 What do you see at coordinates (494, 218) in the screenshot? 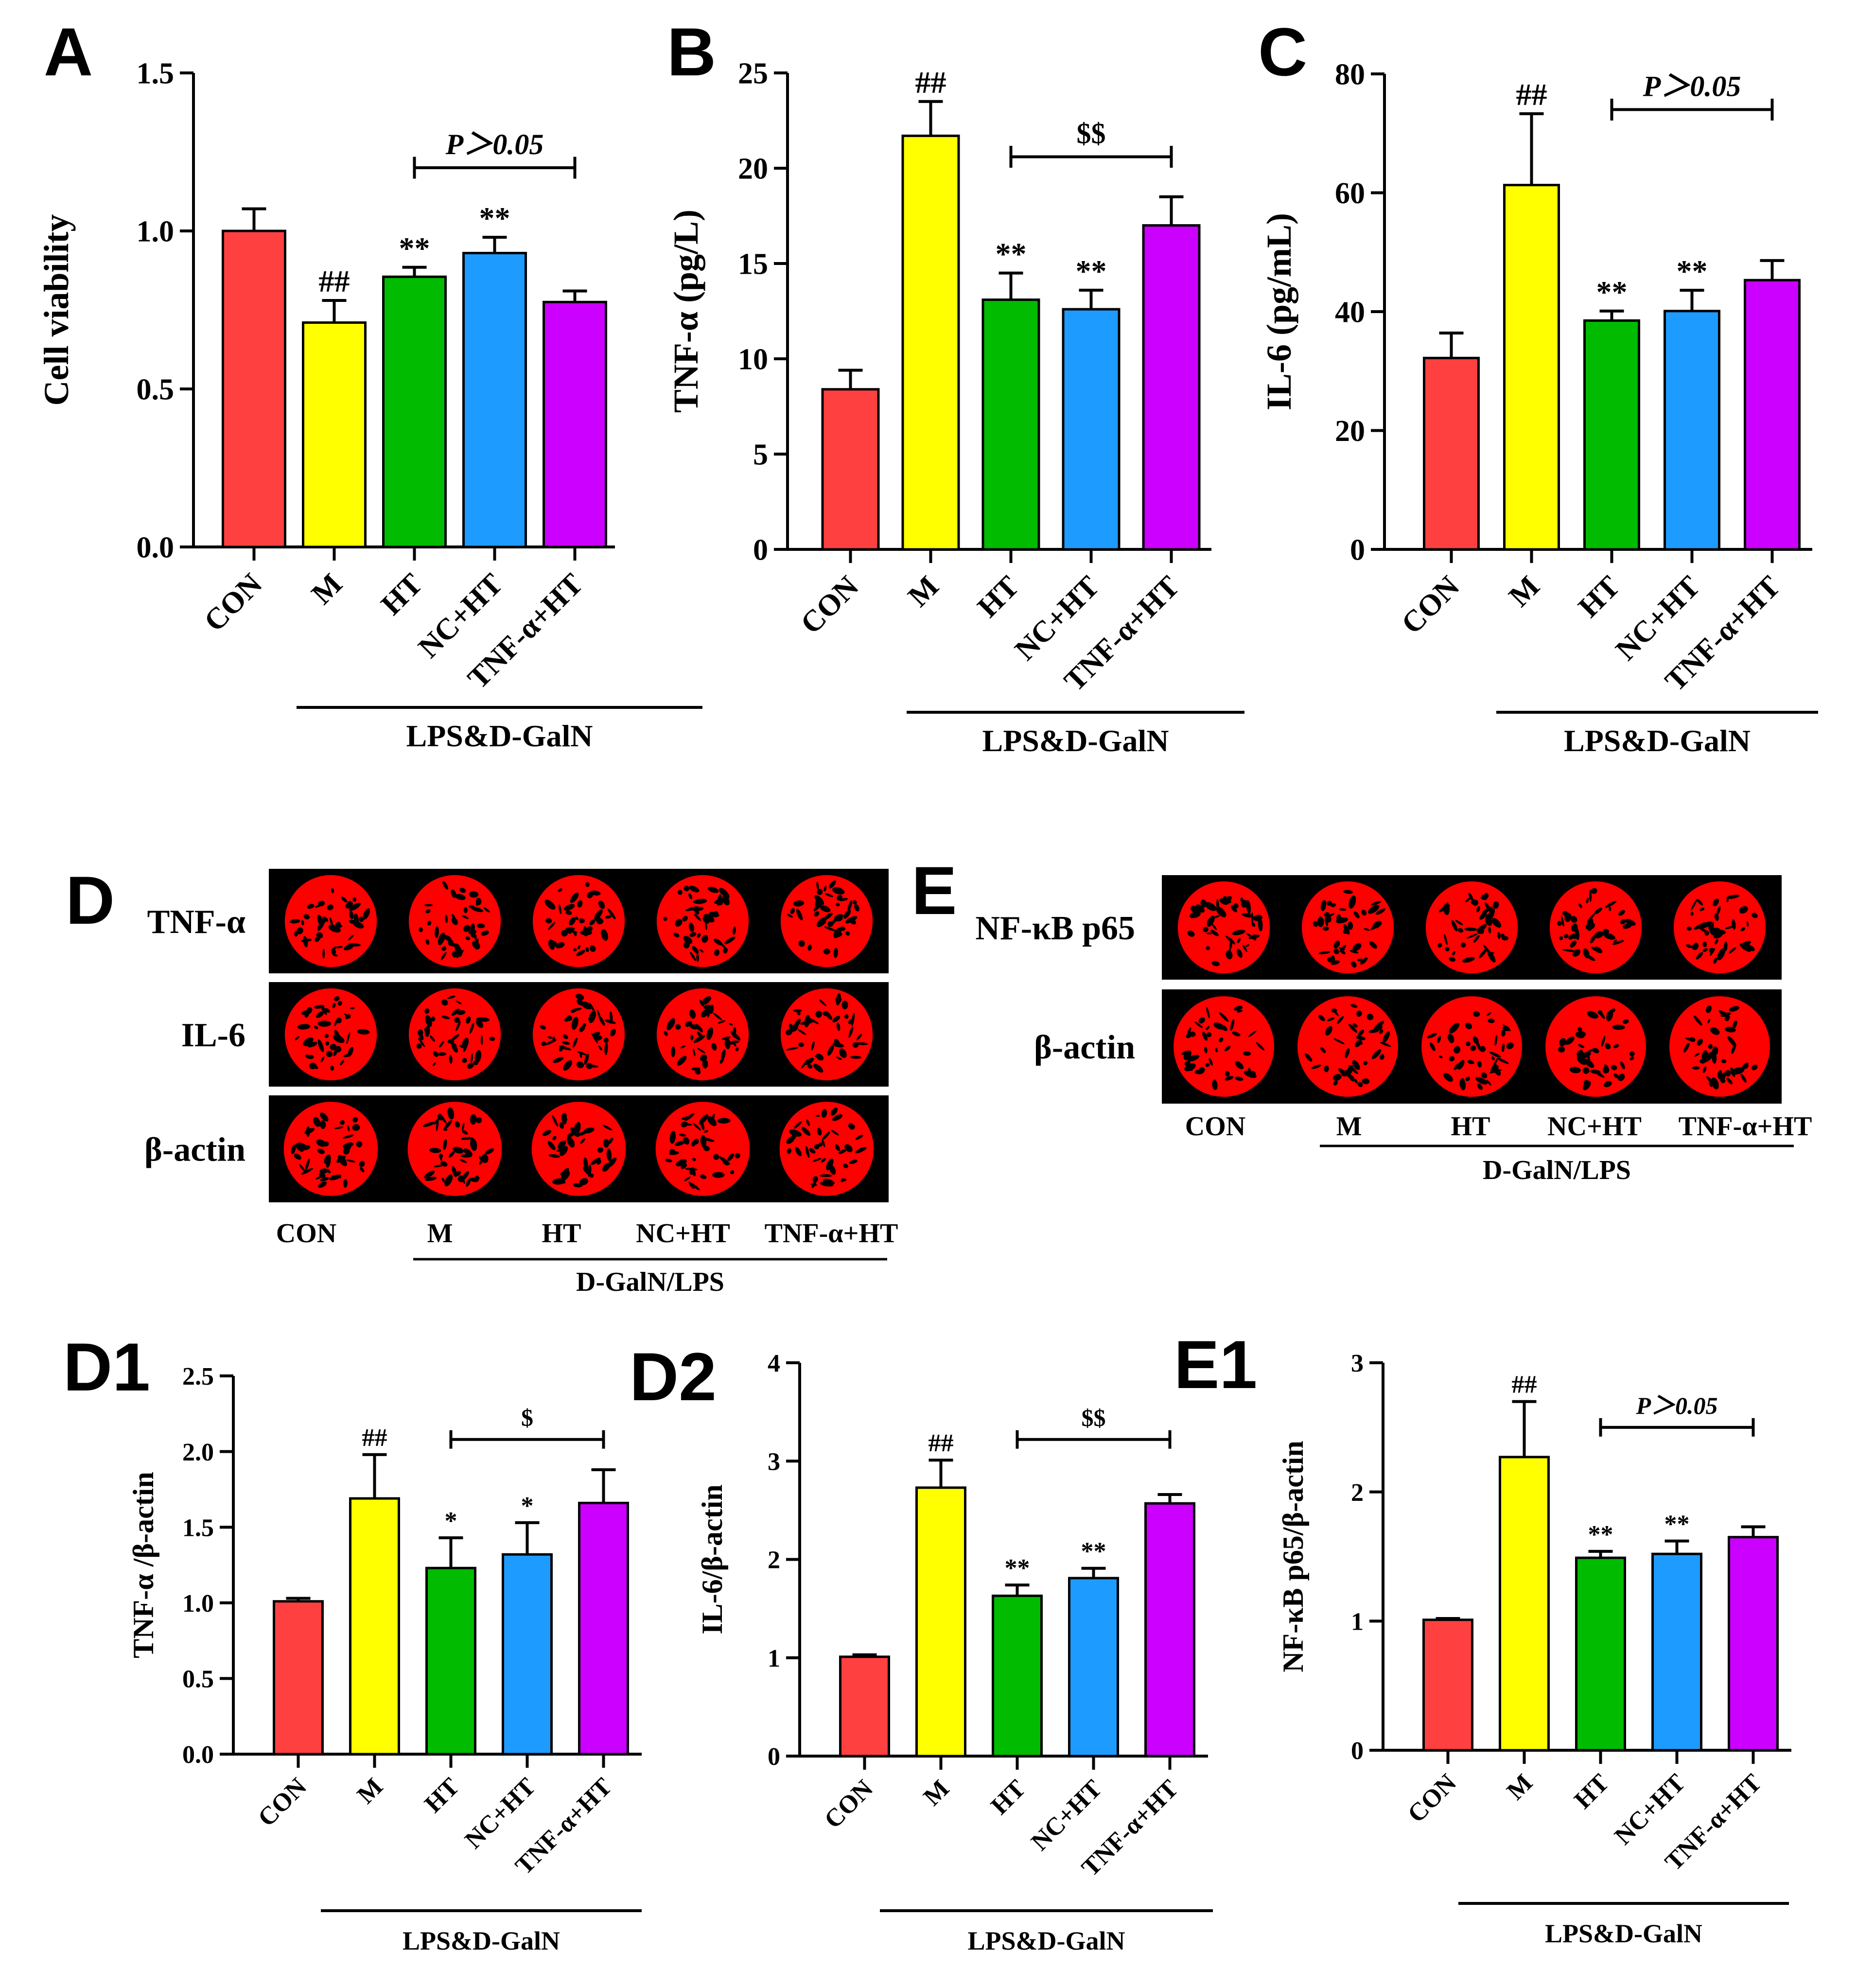
I see `significance-mark: **` at bounding box center [494, 218].